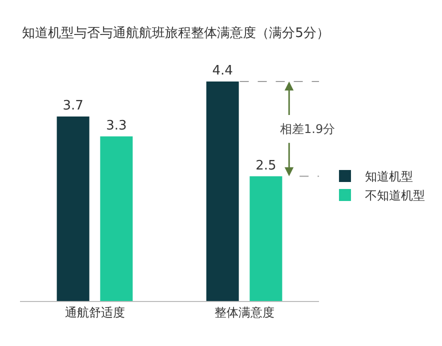 The height and width of the screenshot is (346, 442). I want to click on legend-label: 不知道机型, so click(394, 195).